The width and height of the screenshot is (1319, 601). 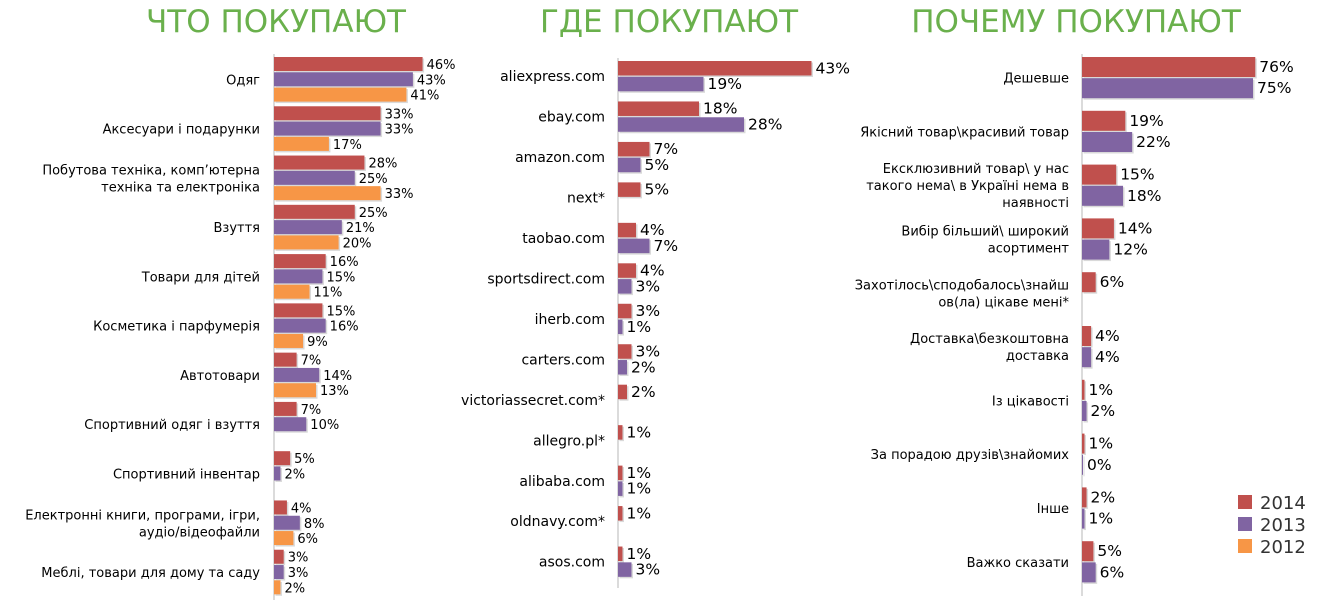 What do you see at coordinates (176, 327) in the screenshot?
I see `category-label: Косметика і парфумерія` at bounding box center [176, 327].